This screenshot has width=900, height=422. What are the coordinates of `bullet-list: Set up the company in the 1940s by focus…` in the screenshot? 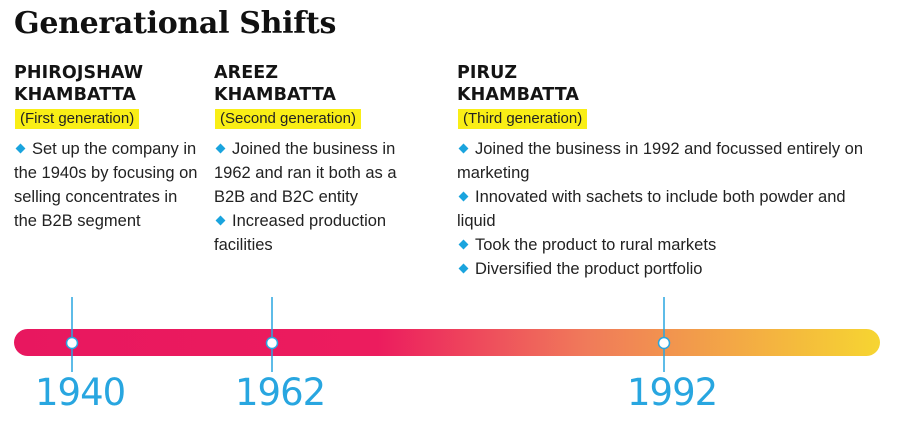 It's located at (107, 185).